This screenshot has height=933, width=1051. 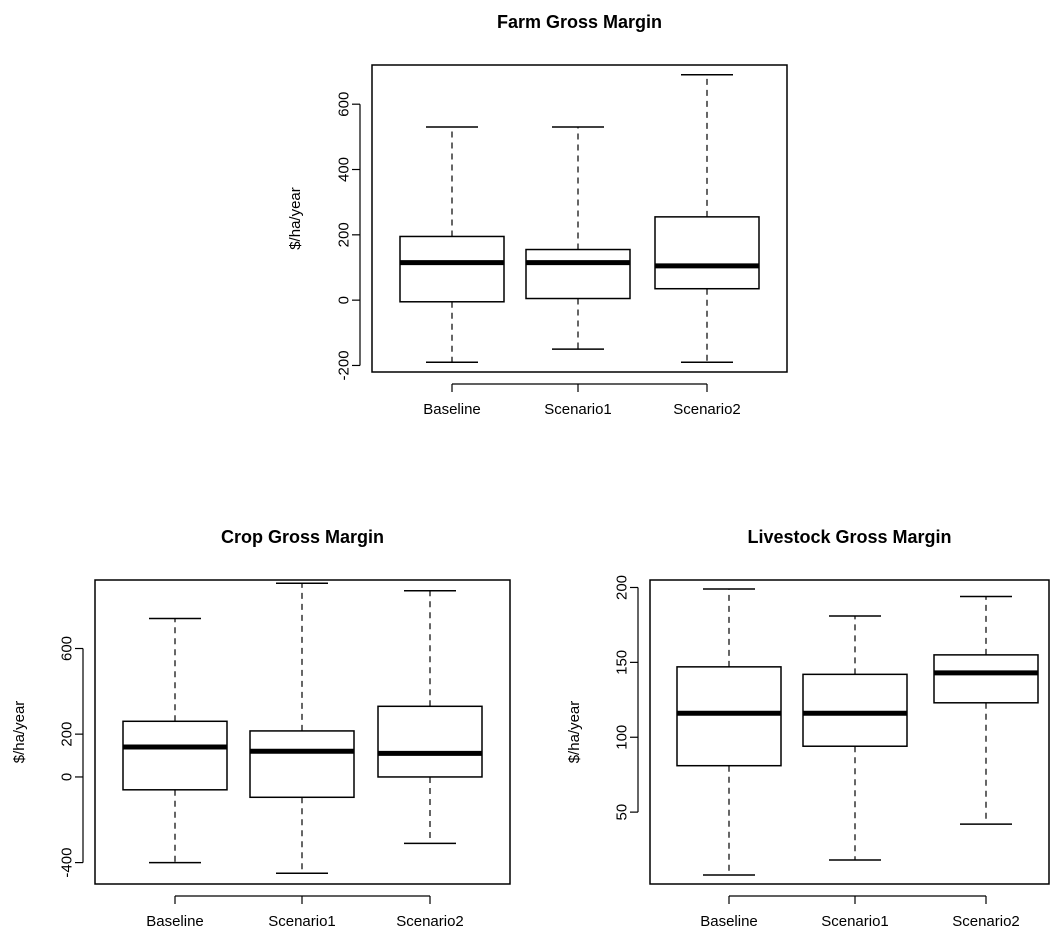 I want to click on y-tick-label: 150, so click(x=622, y=662).